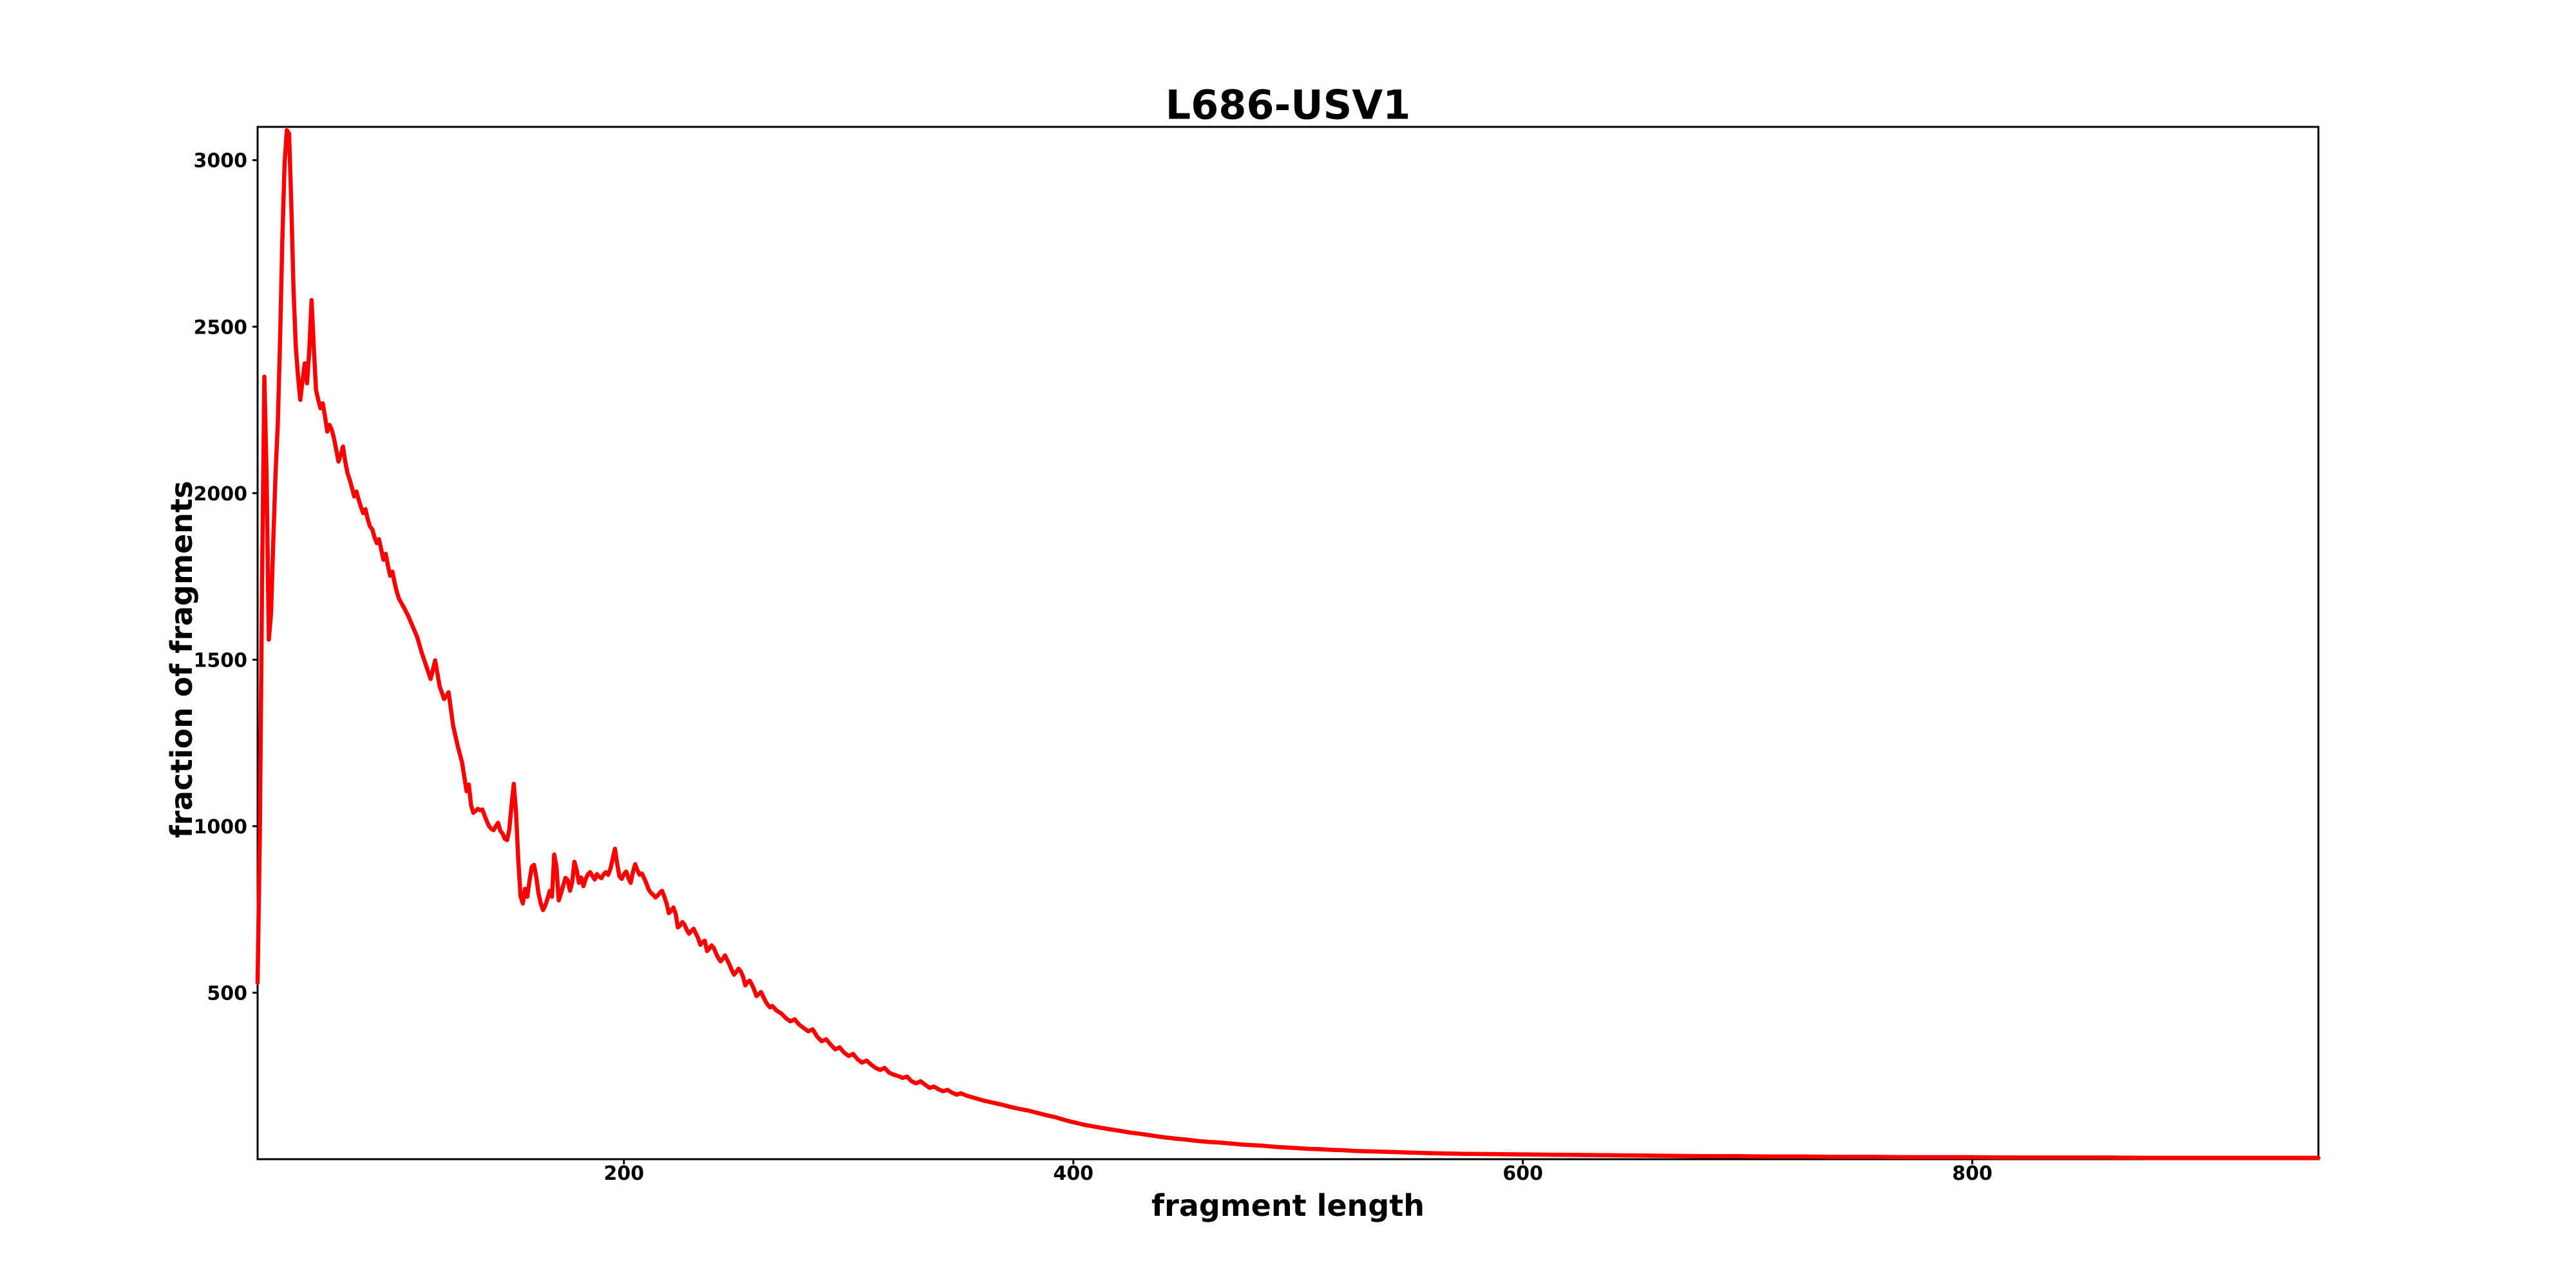  I want to click on y-ticks: 500 1000 1500 2000 2500 3000, so click(226, 577).